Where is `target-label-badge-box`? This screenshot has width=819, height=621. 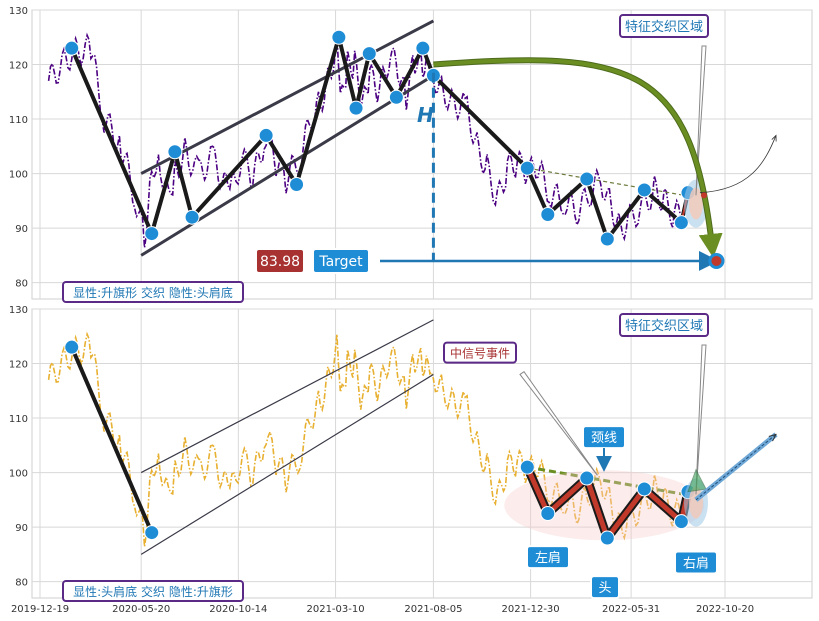
target-label-badge-box is located at coordinates (341, 260).